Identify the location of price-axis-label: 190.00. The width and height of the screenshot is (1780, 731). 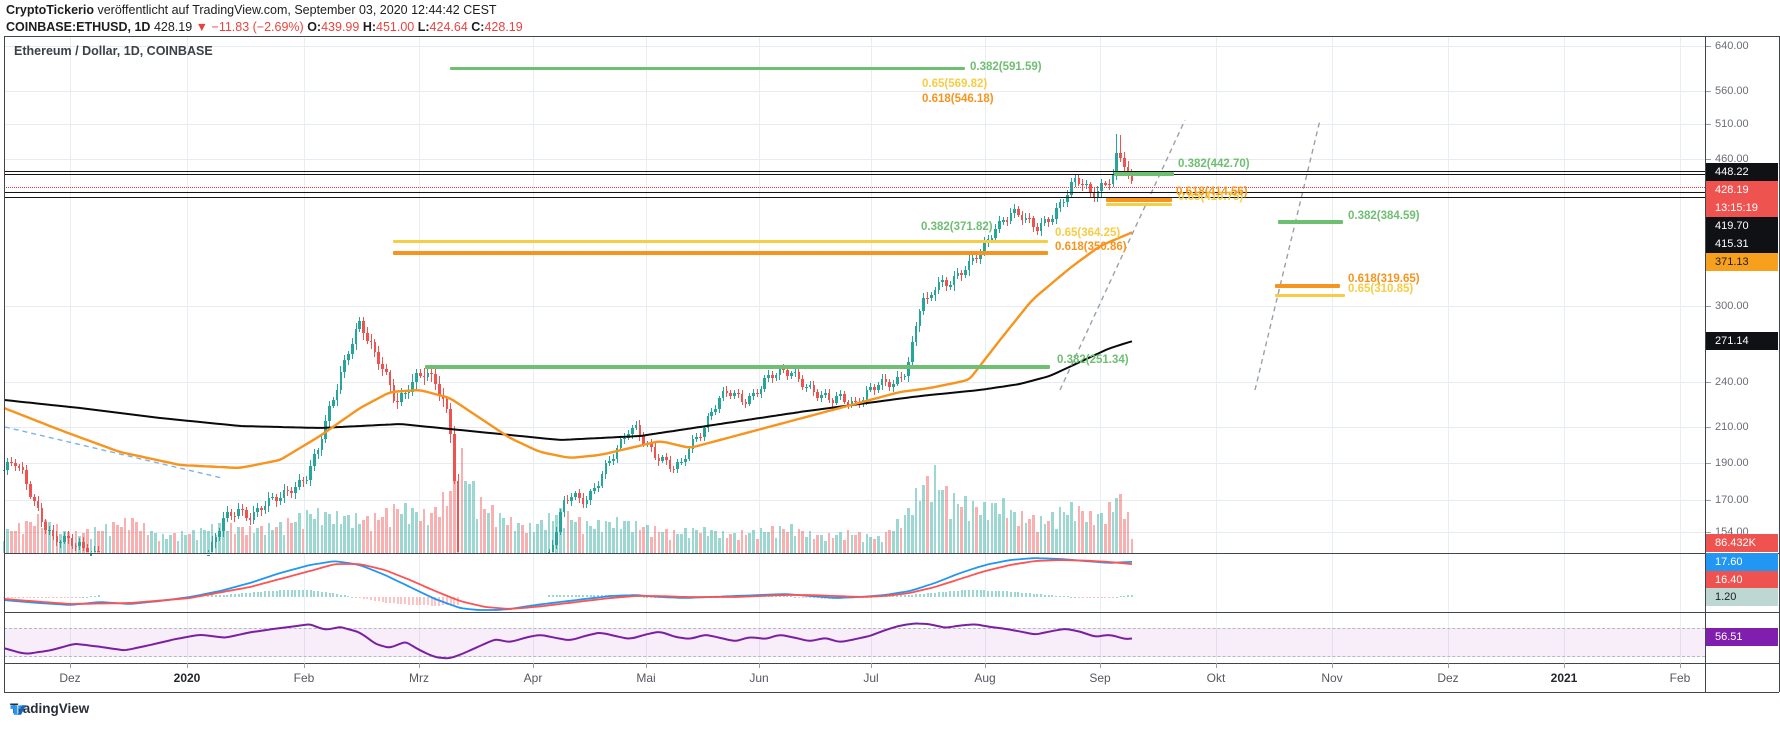
(1732, 463).